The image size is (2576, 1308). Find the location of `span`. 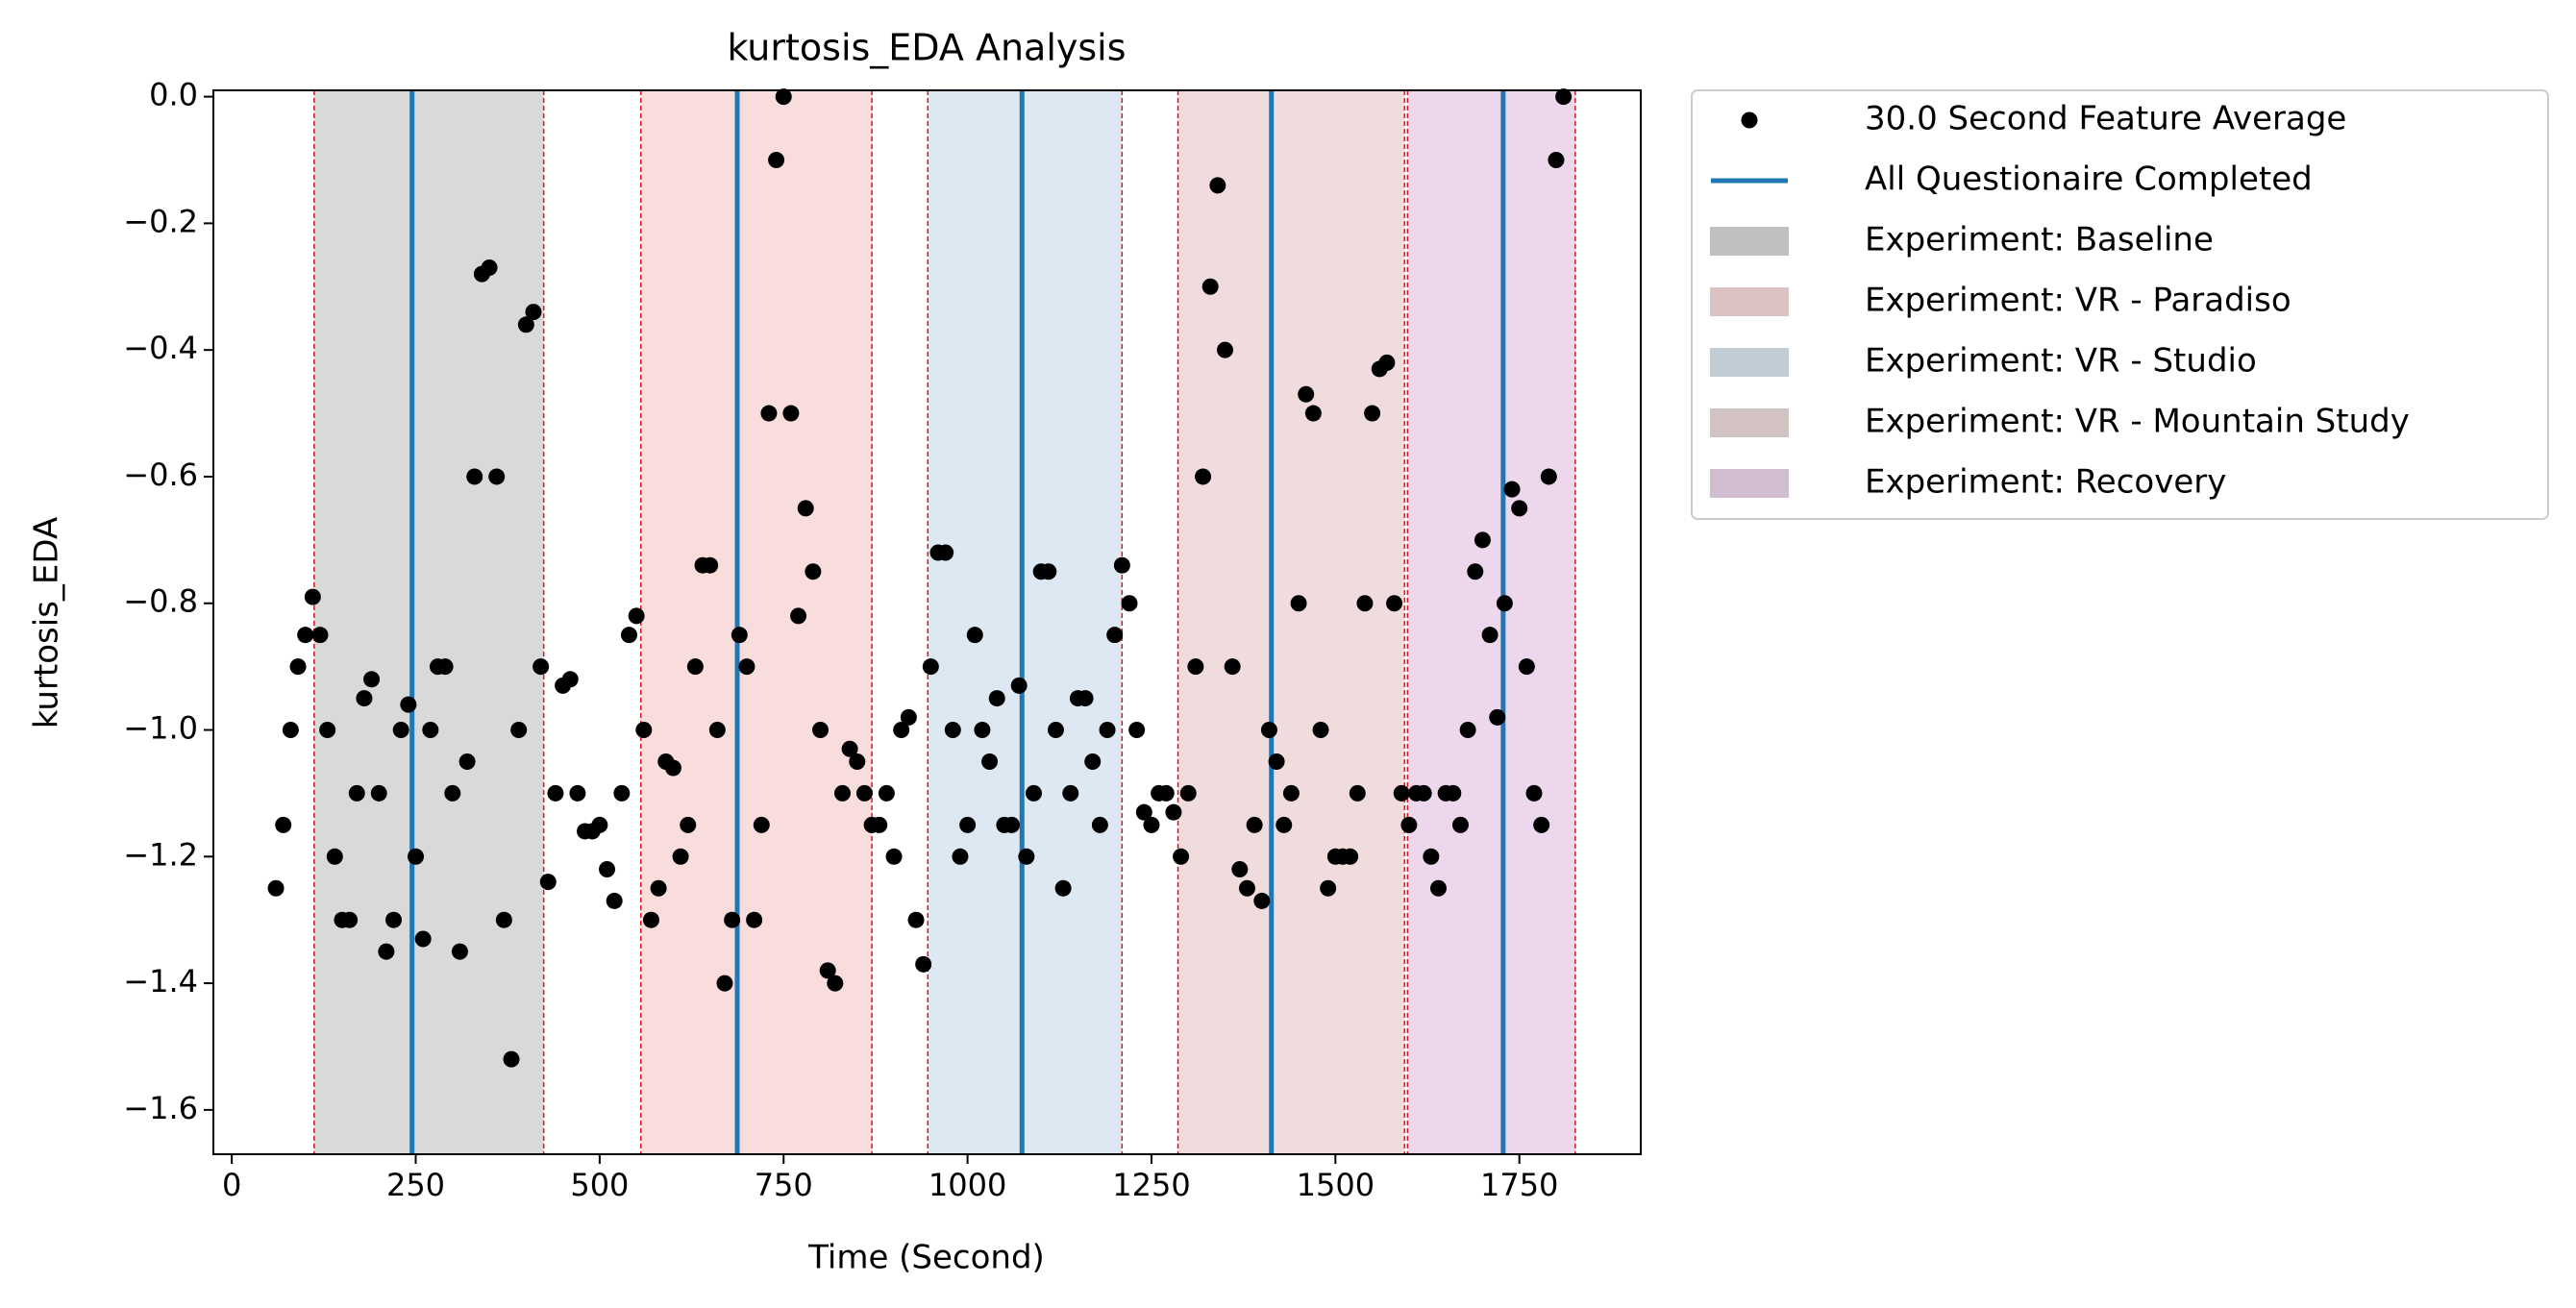

span is located at coordinates (1491, 622).